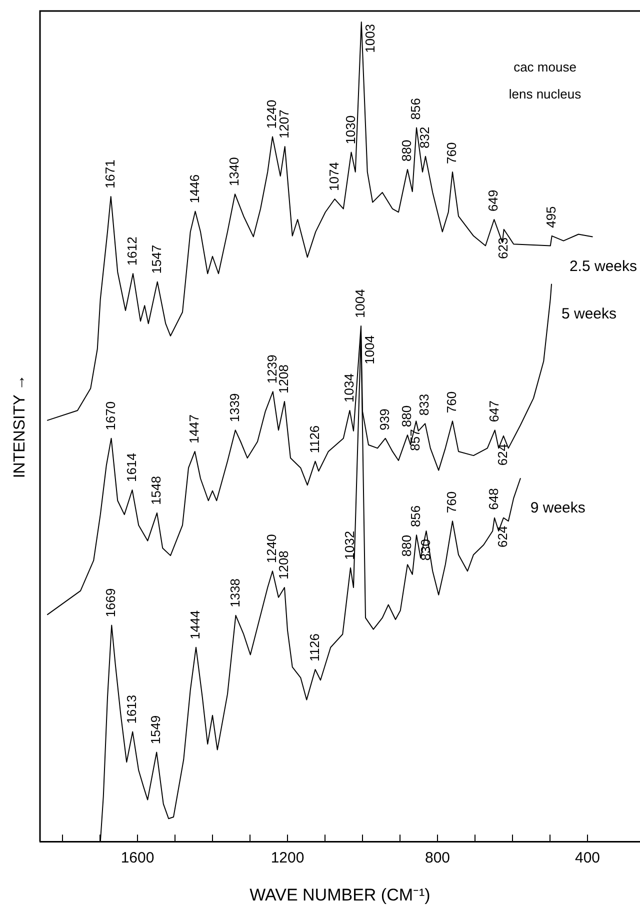 This screenshot has width=640, height=908. Describe the element at coordinates (194, 189) in the screenshot. I see `annotation: 1446` at that location.